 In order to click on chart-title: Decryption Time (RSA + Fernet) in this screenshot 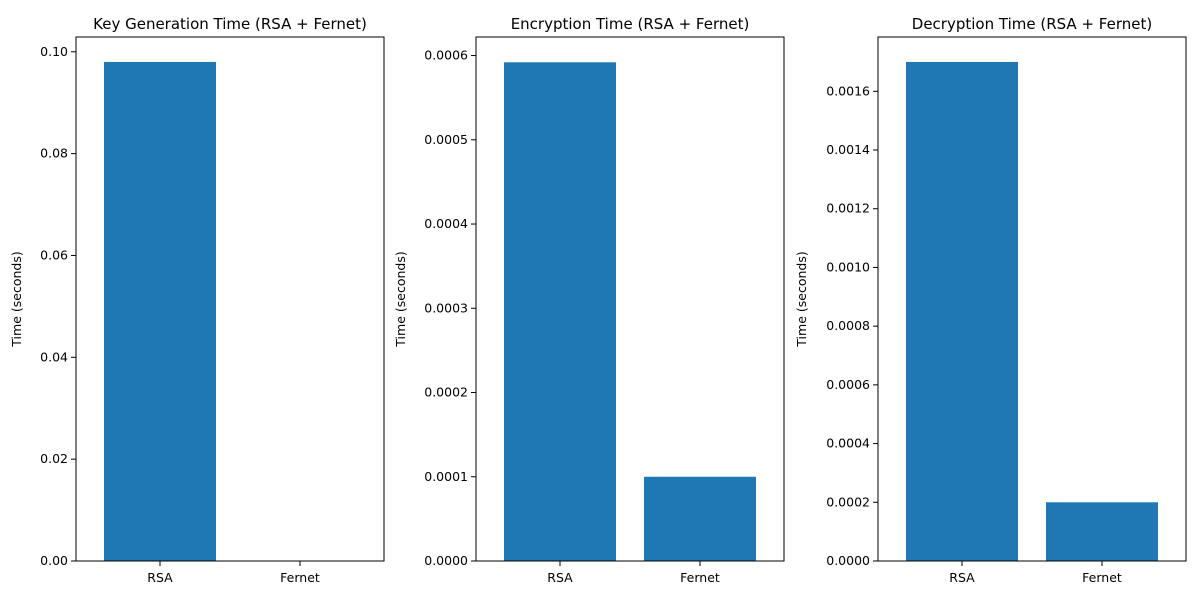, I will do `click(1032, 24)`.